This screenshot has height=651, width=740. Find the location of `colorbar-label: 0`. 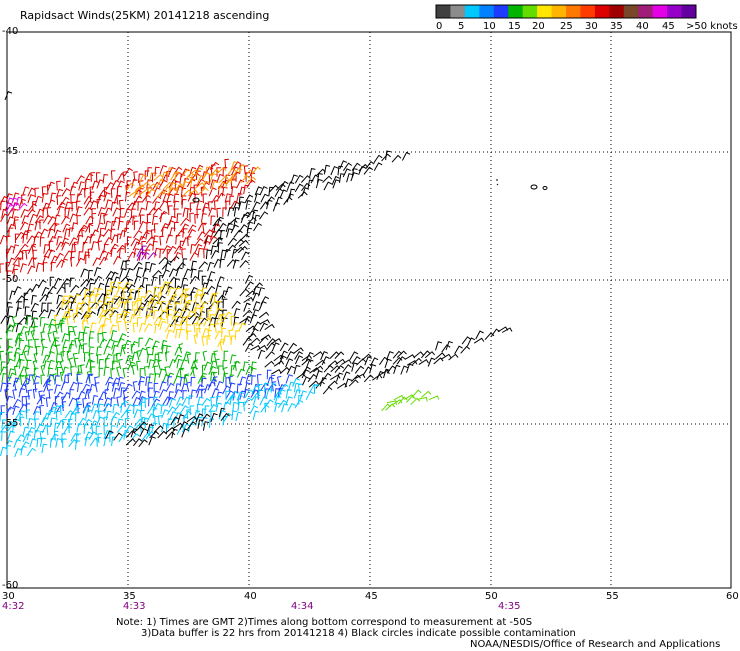

colorbar-label: 0 is located at coordinates (439, 26).